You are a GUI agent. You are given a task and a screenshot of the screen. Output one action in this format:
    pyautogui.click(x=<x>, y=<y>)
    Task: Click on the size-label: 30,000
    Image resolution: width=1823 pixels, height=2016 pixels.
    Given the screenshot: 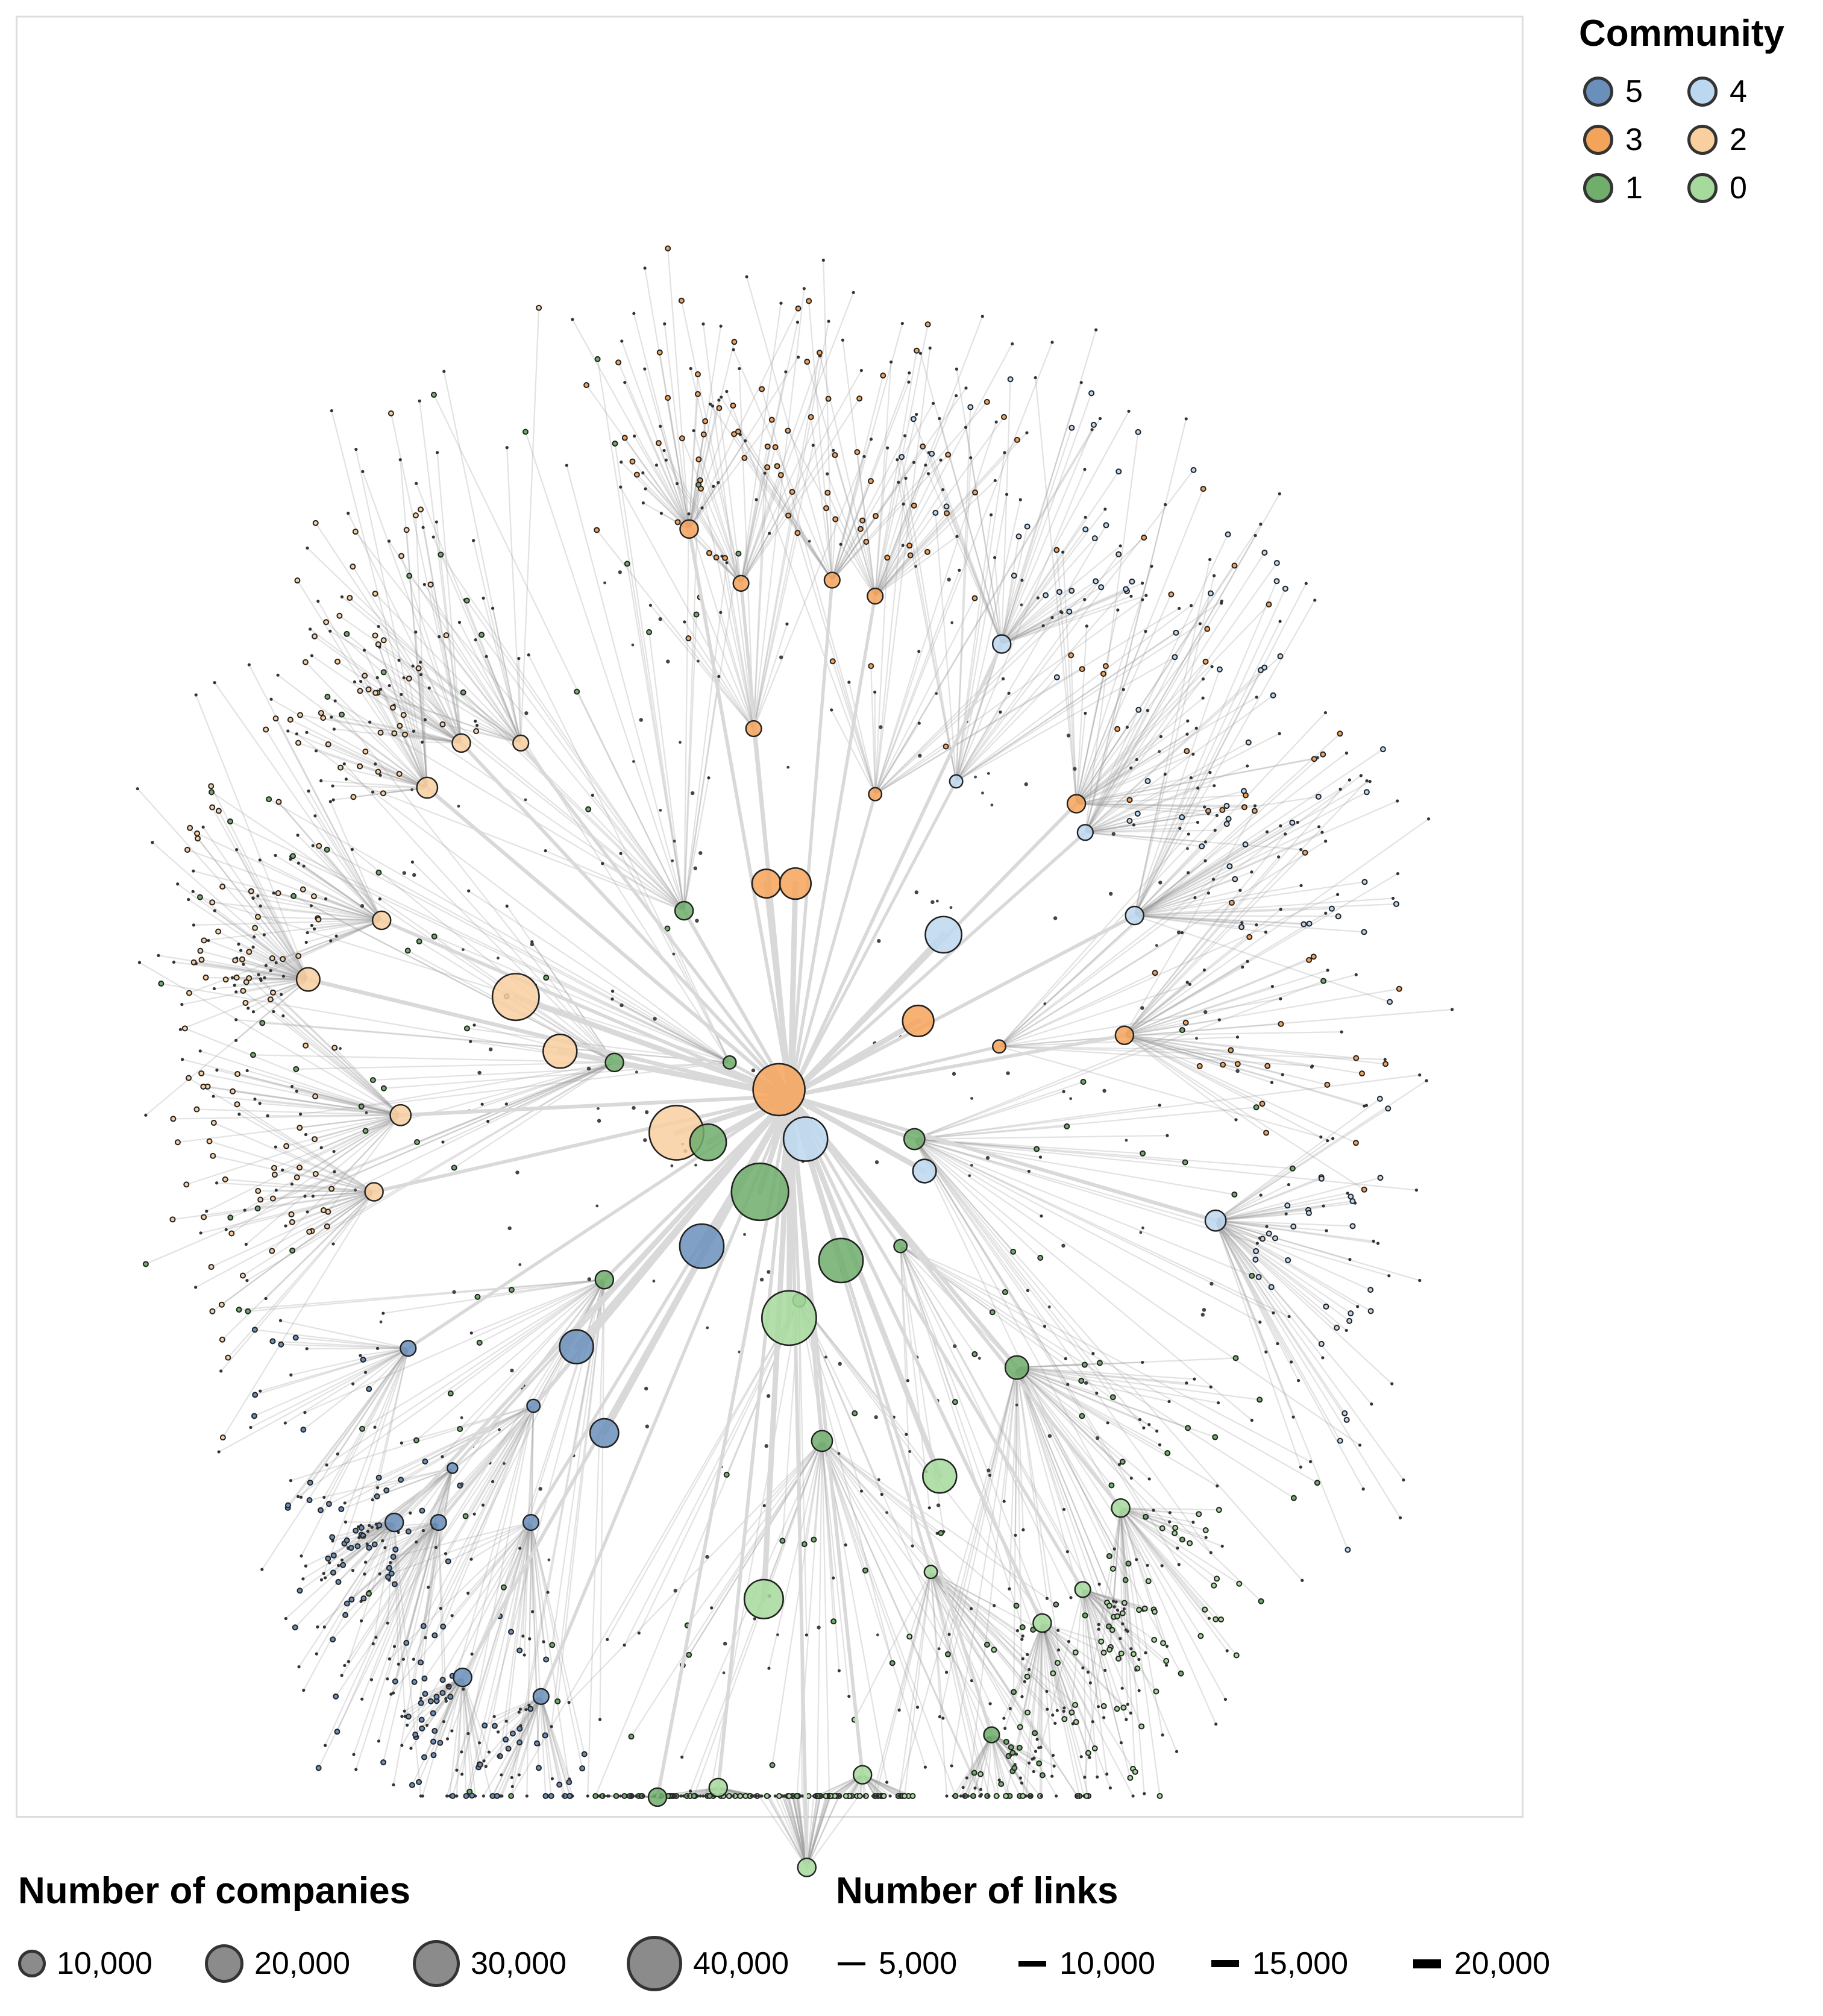 What is the action you would take?
    pyautogui.click(x=519, y=1963)
    